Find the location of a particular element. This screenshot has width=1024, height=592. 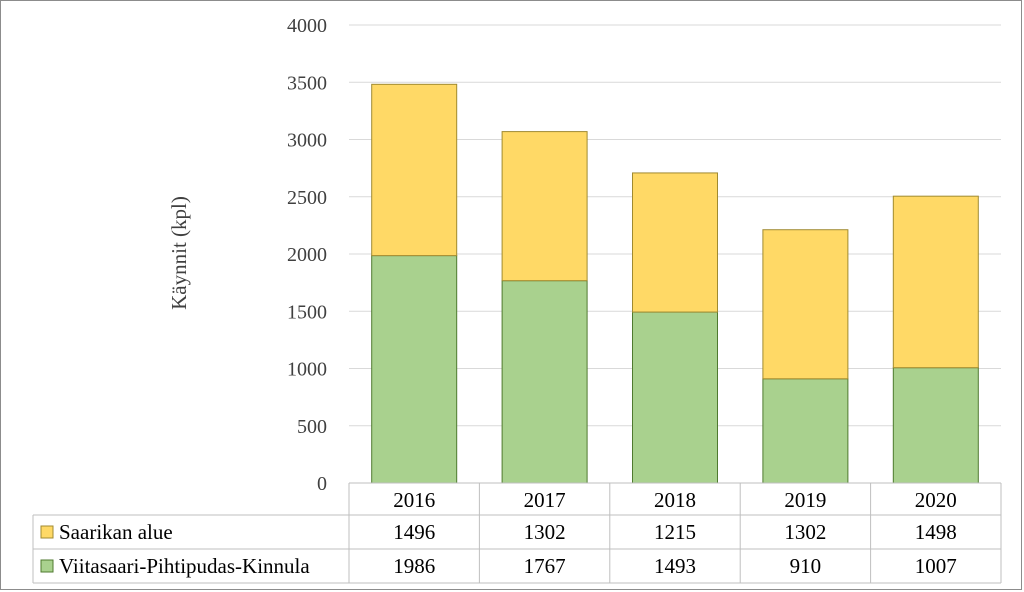

x-tick-label: 2018 is located at coordinates (675, 500).